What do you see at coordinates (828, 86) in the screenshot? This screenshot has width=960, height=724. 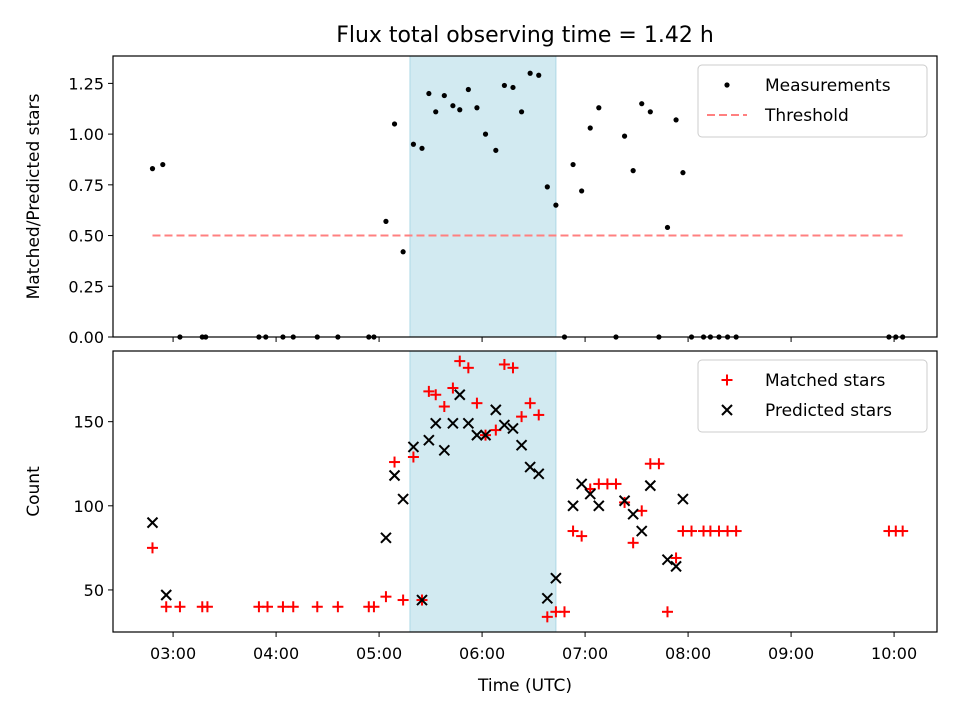 I see `legend-label: Measurements` at bounding box center [828, 86].